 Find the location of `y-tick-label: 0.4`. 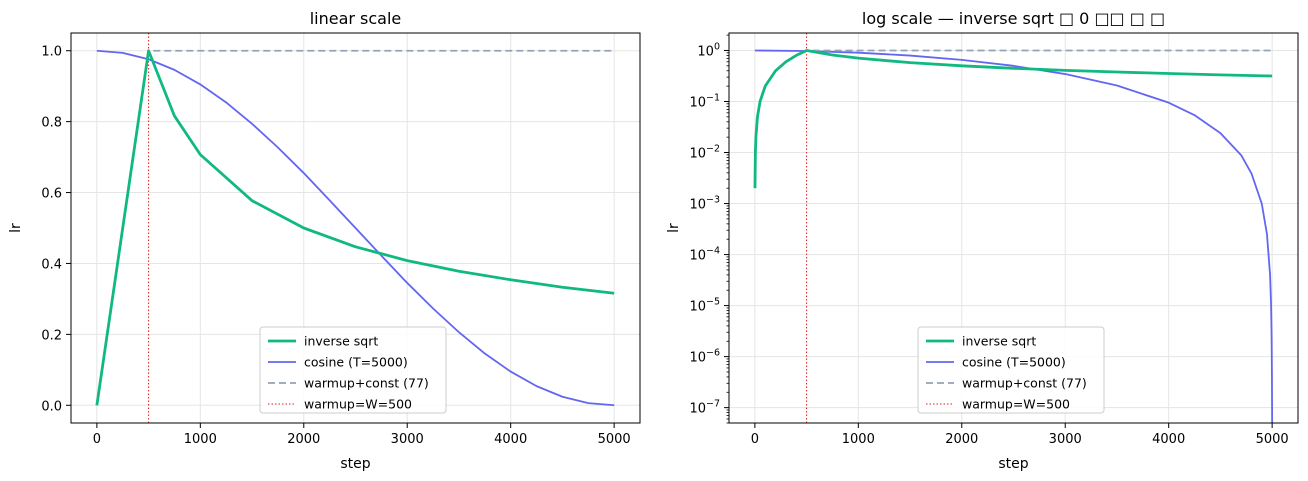

y-tick-label: 0.4 is located at coordinates (51, 264).